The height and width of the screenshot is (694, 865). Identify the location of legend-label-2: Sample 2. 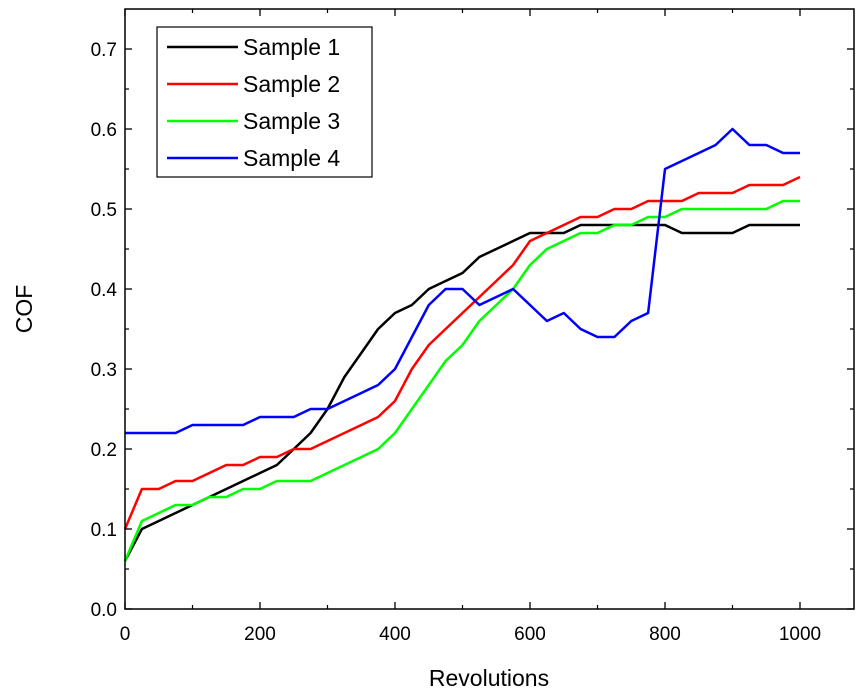
(291, 84).